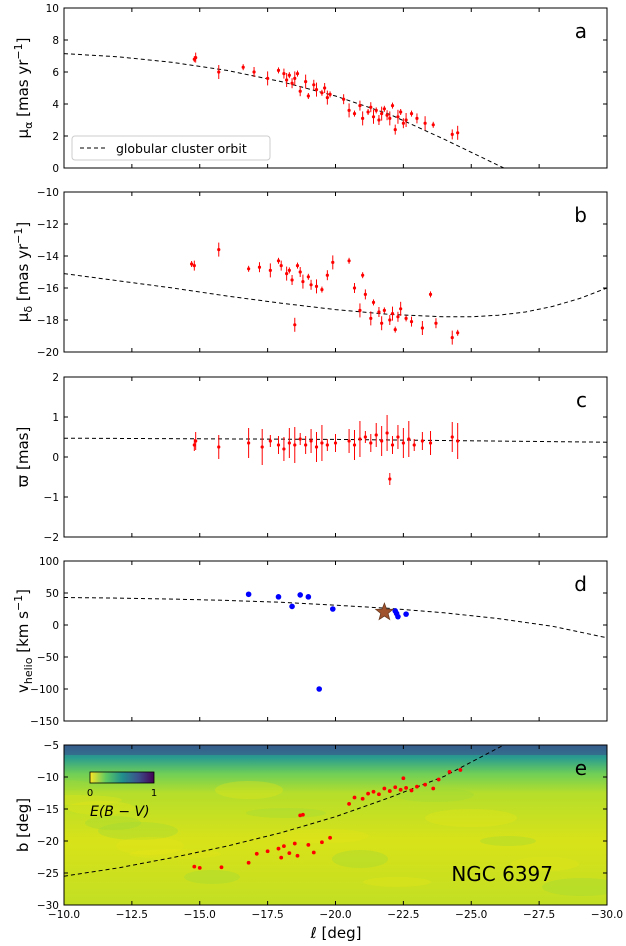 The width and height of the screenshot is (626, 946). Describe the element at coordinates (384, 611) in the screenshot. I see `cluster-star-marker` at that location.